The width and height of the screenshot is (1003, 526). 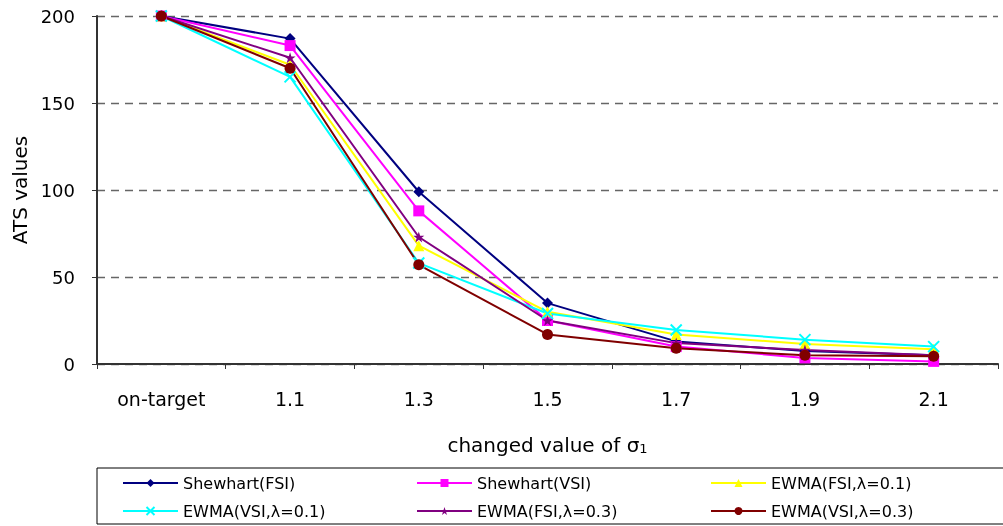 What do you see at coordinates (254, 511) in the screenshot?
I see `legend-label: EWMA(VSI,λ=0.1)` at bounding box center [254, 511].